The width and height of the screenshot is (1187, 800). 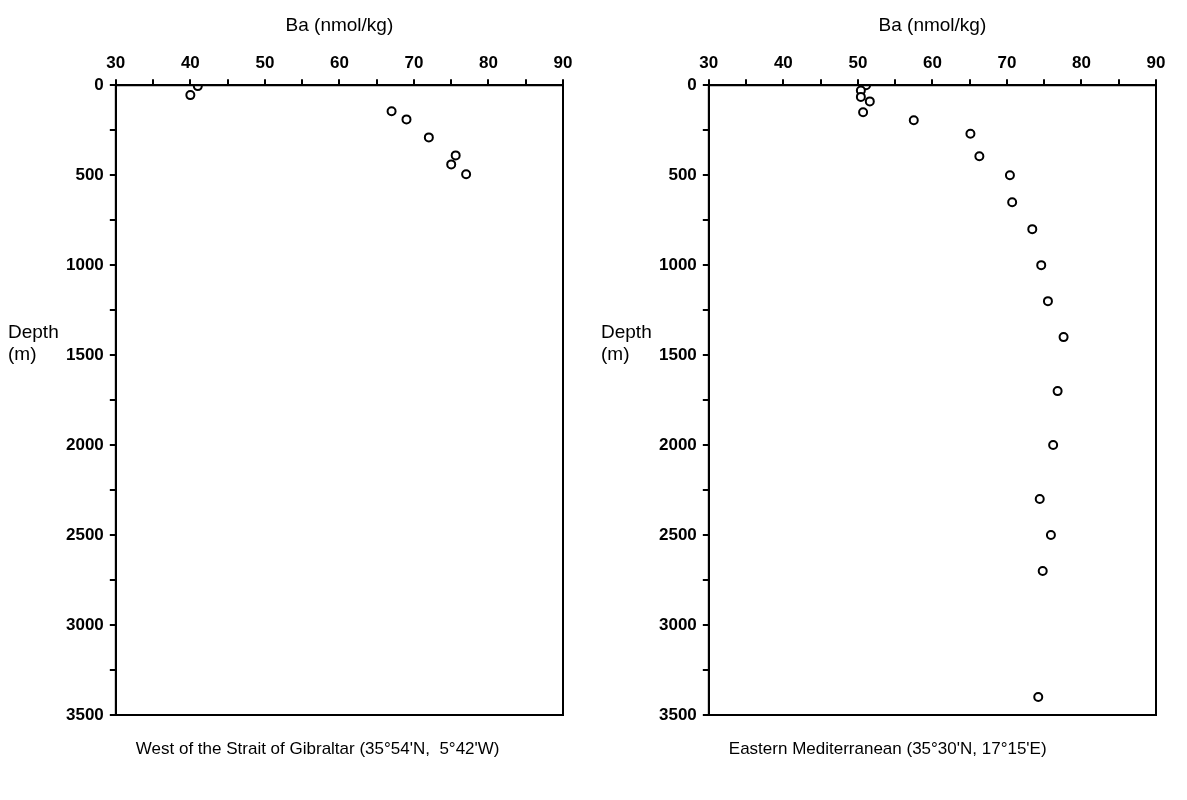 What do you see at coordinates (887, 749) in the screenshot?
I see `text: Eastern Mediterranean (35°30'N, 17°15'E)` at bounding box center [887, 749].